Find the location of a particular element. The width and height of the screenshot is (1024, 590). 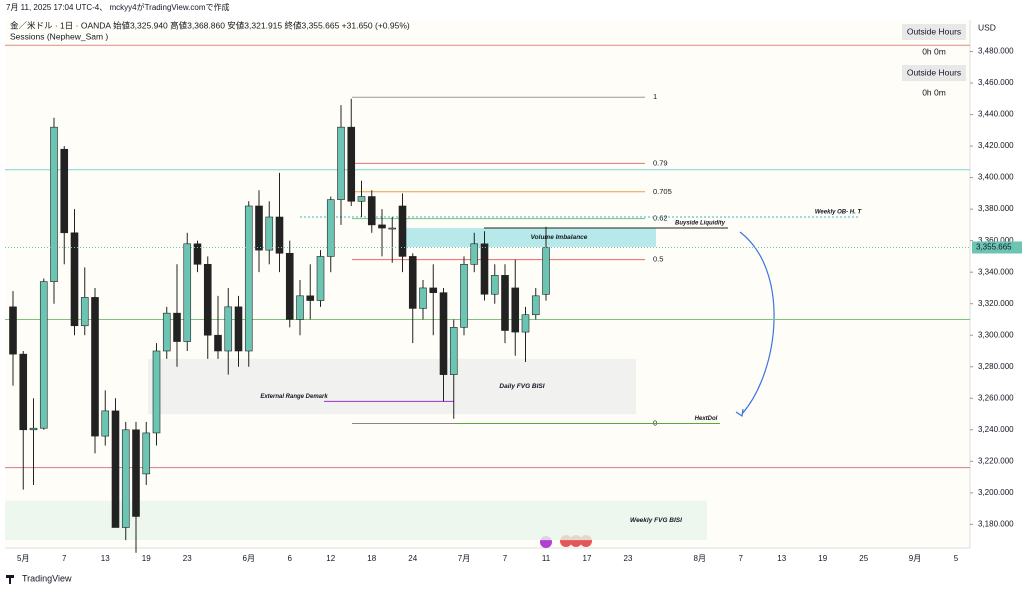

y-tick-label: 3,180.000 is located at coordinates (996, 523).